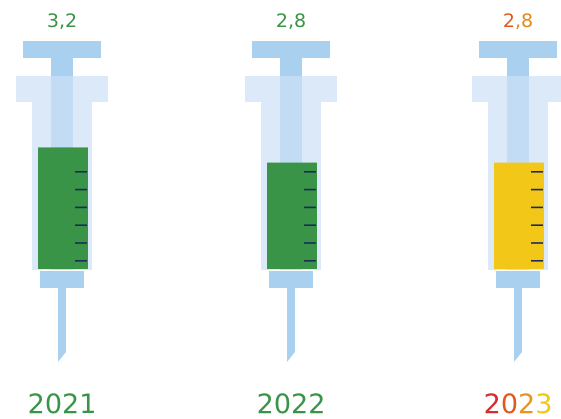  What do you see at coordinates (518, 404) in the screenshot?
I see `category-label-2023: 2023` at bounding box center [518, 404].